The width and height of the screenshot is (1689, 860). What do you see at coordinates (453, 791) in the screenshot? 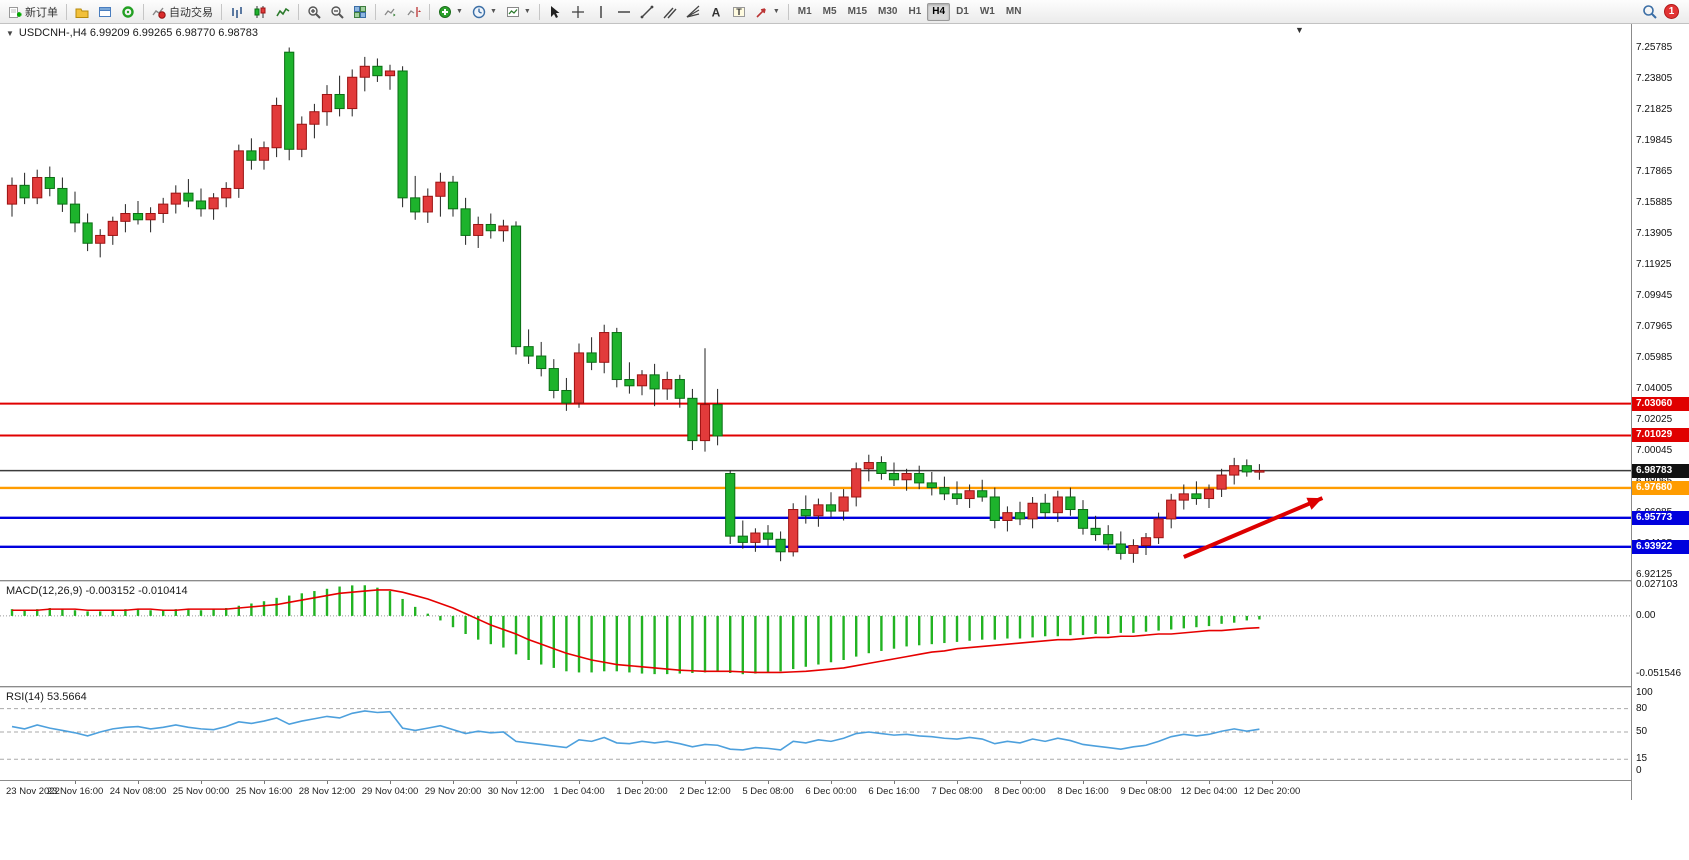
I see `time-axis-label: 29 Nov 20:00` at bounding box center [453, 791].